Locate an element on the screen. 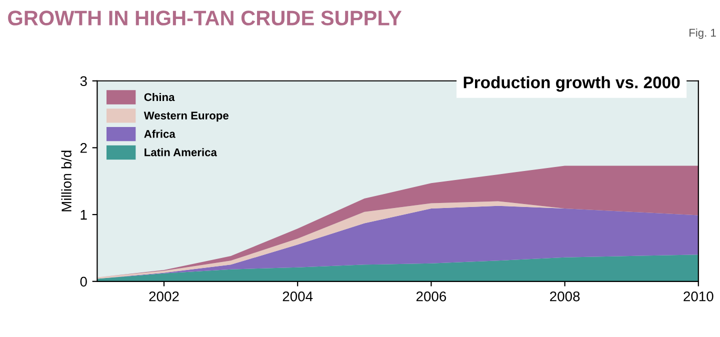  legend-label: Latin America is located at coordinates (180, 152).